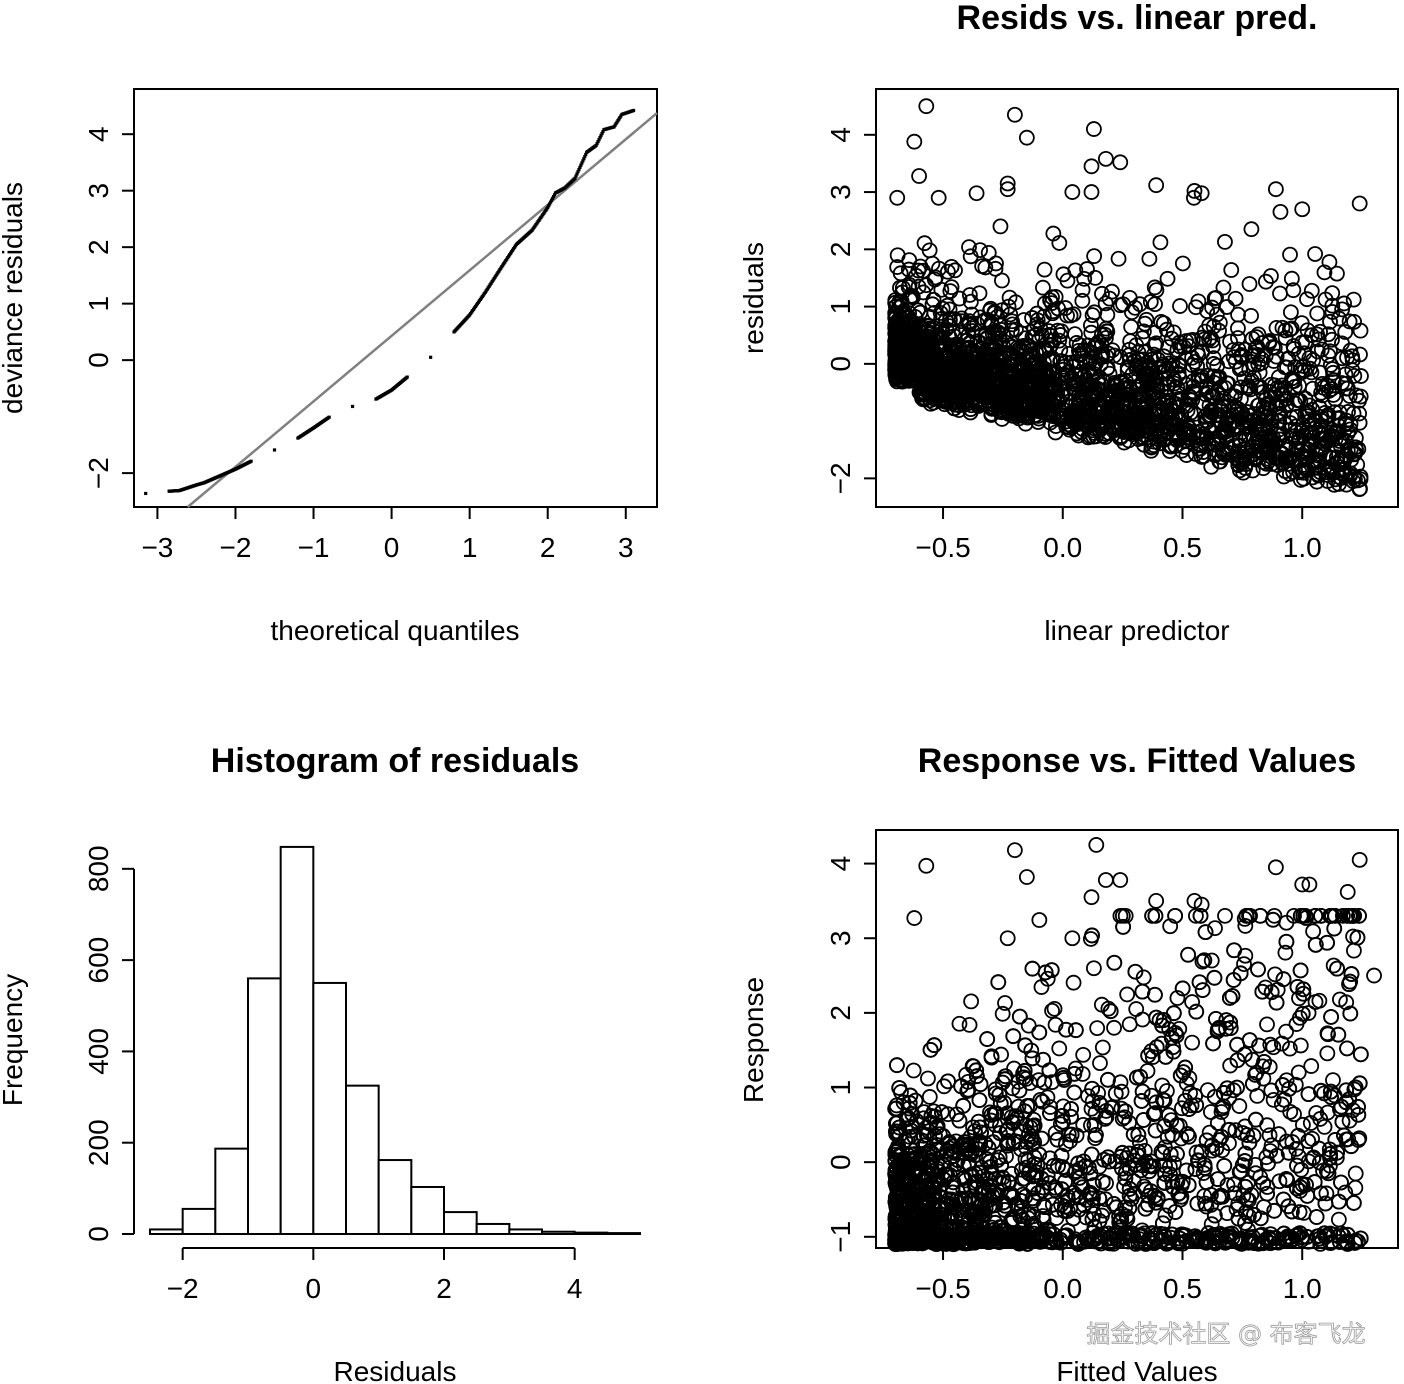 The height and width of the screenshot is (1384, 1404). Describe the element at coordinates (98, 191) in the screenshot. I see `qq-y-tick-label: 3` at that location.